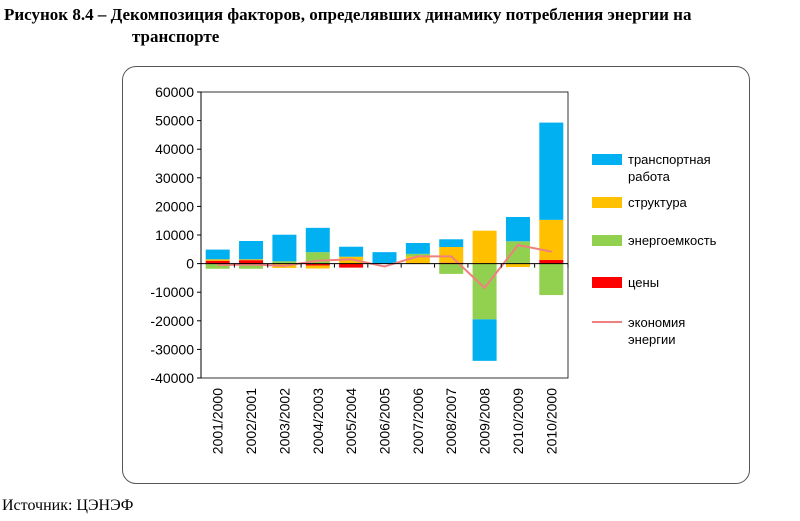 The image size is (800, 521). Describe the element at coordinates (451, 268) in the screenshot. I see `bar-энергоемкость-2008-2007` at that location.